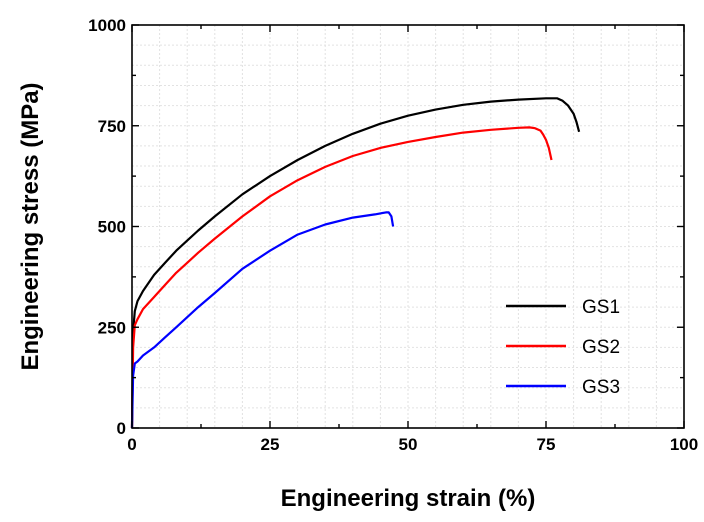  I want to click on legend-label-gs1: GS1, so click(601, 307).